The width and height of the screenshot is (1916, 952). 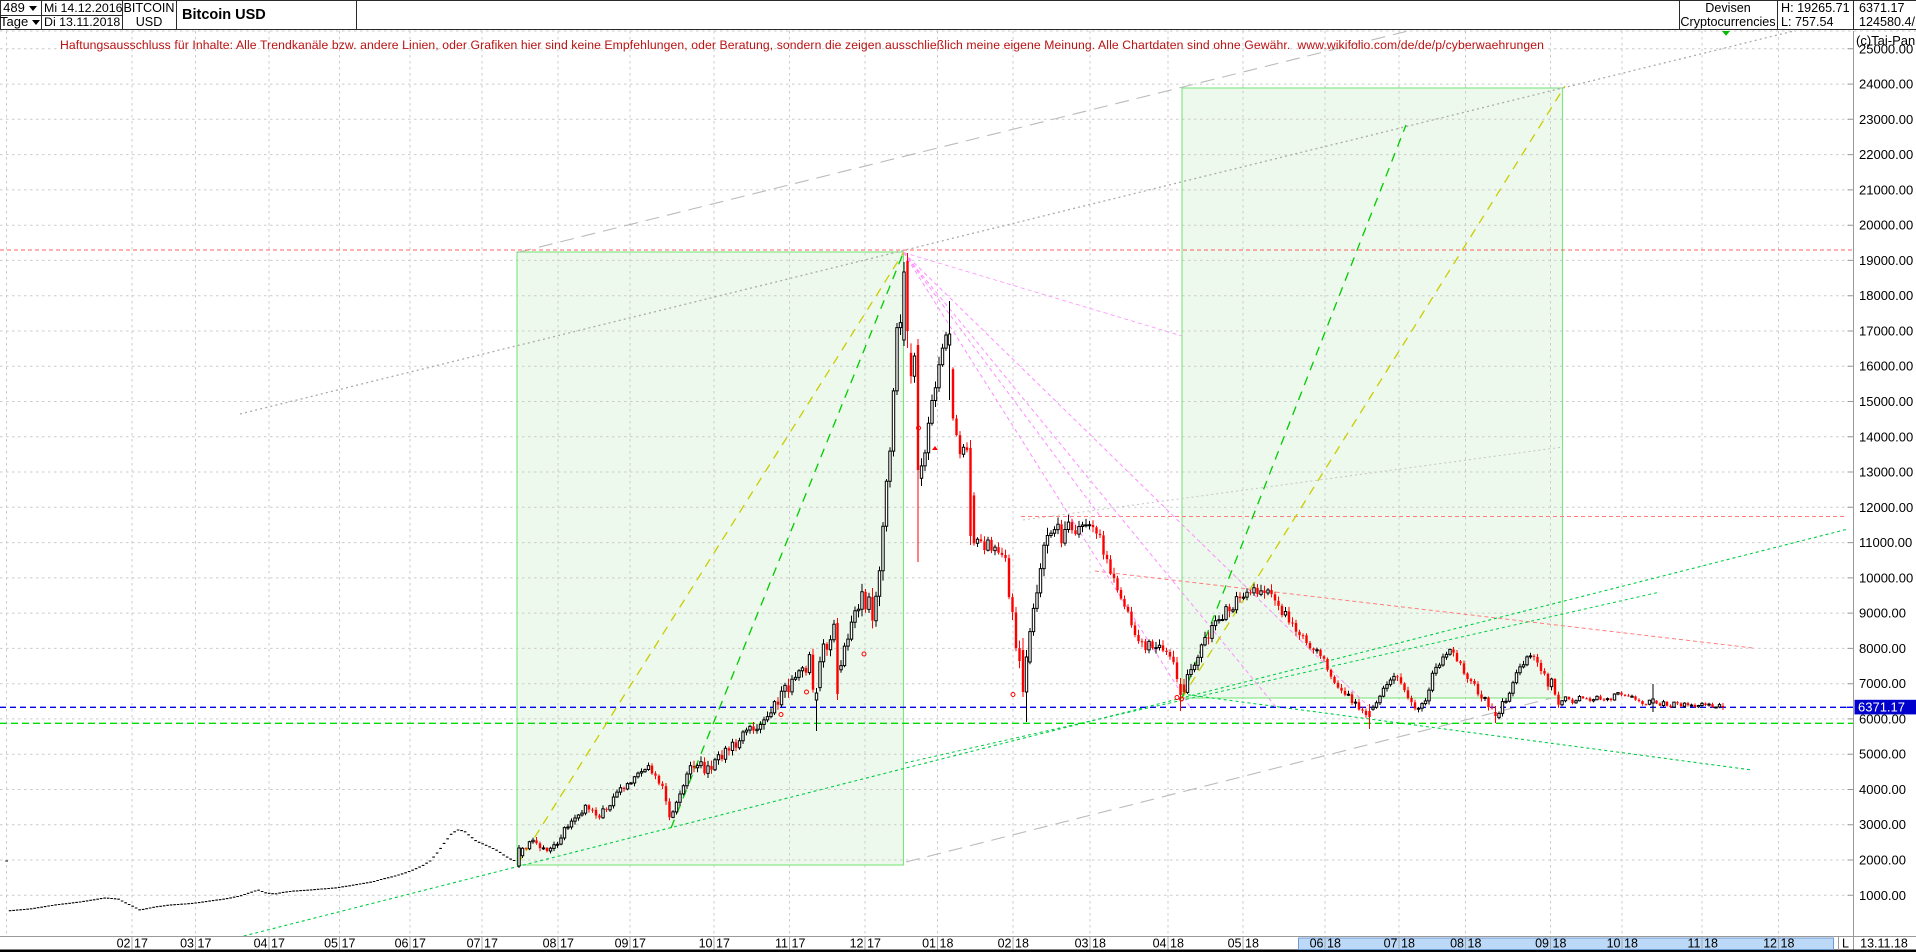 What do you see at coordinates (1886, 48) in the screenshot?
I see `svg-text: 25000.00` at bounding box center [1886, 48].